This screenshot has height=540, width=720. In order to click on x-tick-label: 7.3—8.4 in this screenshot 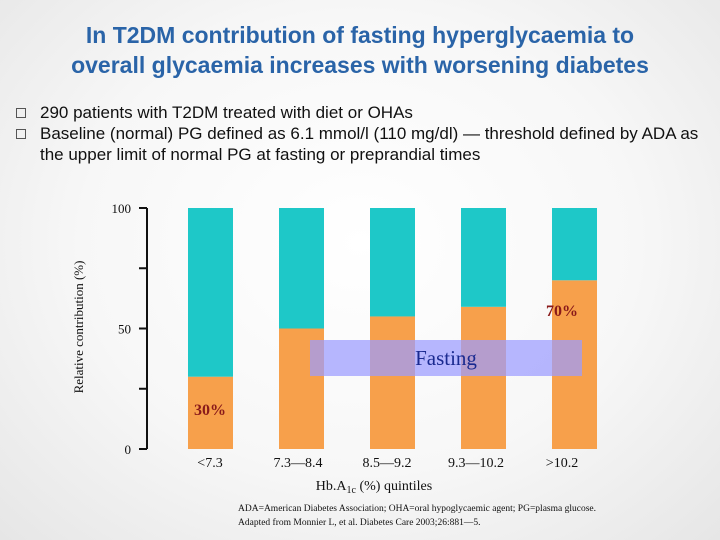, I will do `click(298, 463)`.